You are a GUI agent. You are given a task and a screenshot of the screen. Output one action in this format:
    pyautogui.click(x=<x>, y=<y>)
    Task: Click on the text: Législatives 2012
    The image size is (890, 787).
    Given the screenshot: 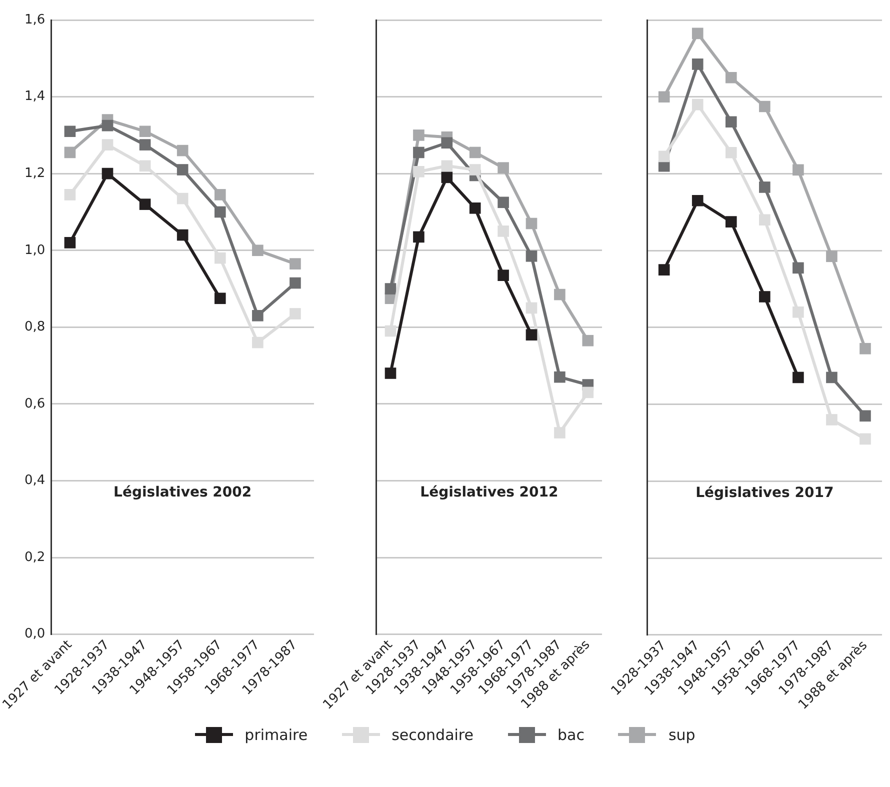 What is the action you would take?
    pyautogui.click(x=489, y=492)
    